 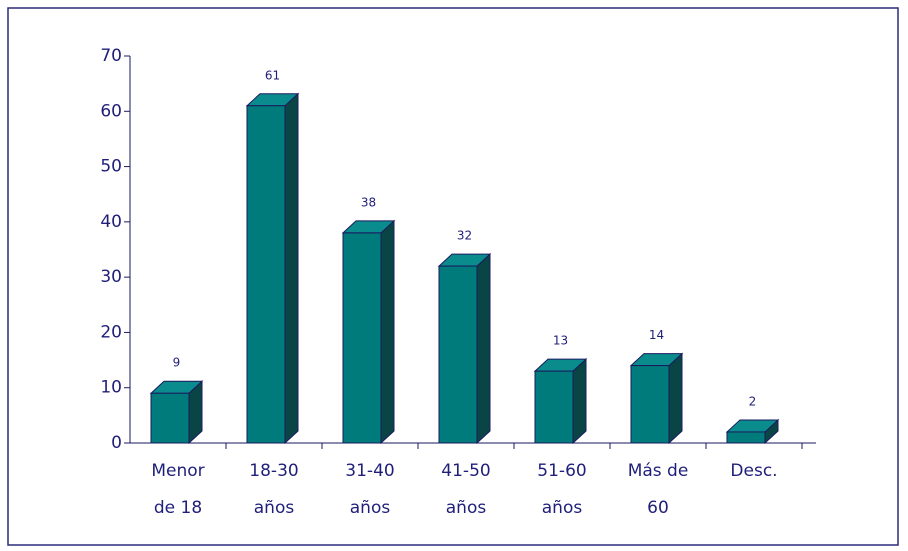 I want to click on y-tick-label: 30, so click(x=111, y=277).